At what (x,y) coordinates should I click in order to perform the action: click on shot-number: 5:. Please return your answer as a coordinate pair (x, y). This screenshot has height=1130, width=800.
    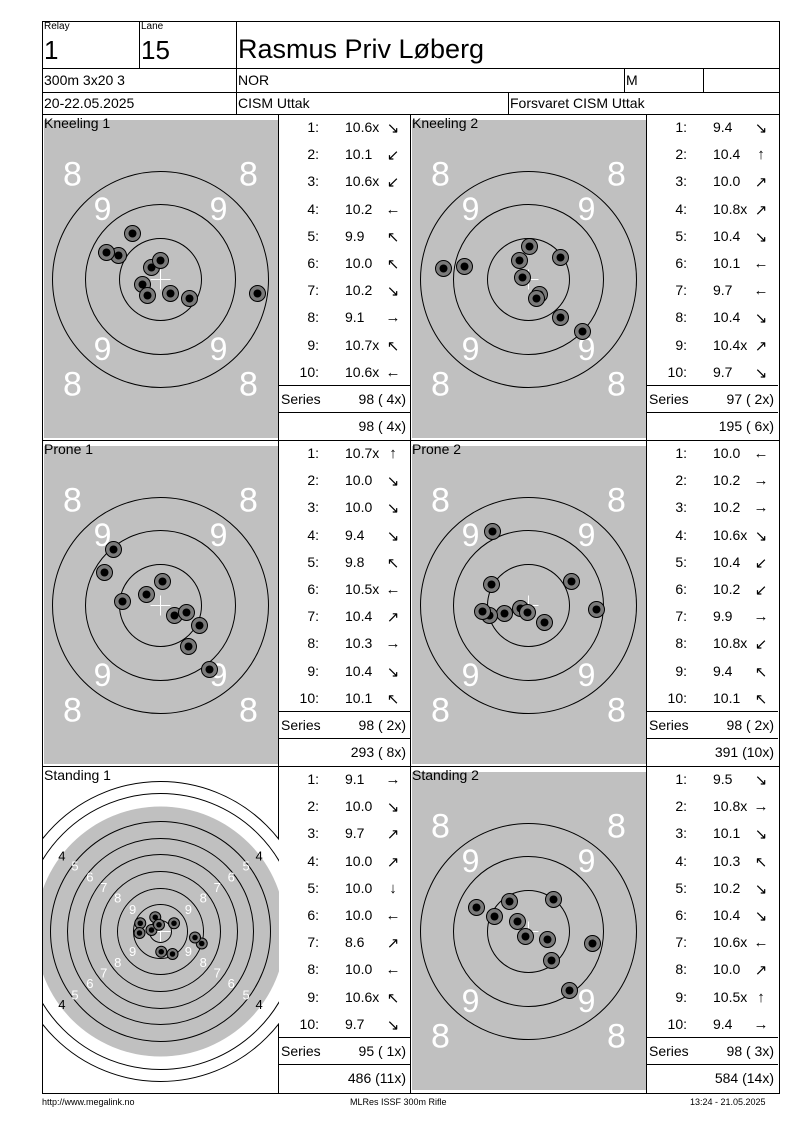
    Looking at the image, I should click on (681, 561).